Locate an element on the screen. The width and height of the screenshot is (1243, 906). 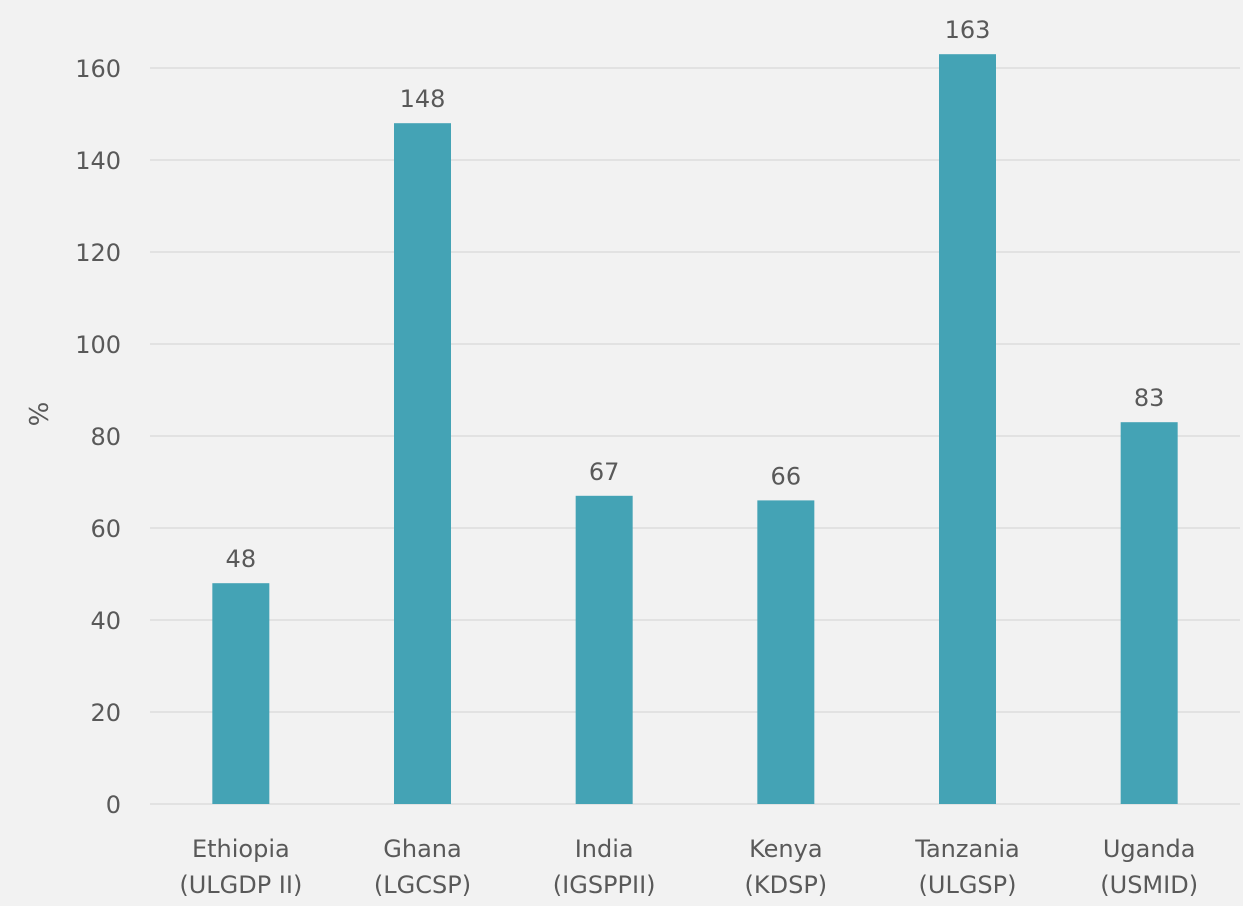
y-axis-label: % is located at coordinates (40, 414).